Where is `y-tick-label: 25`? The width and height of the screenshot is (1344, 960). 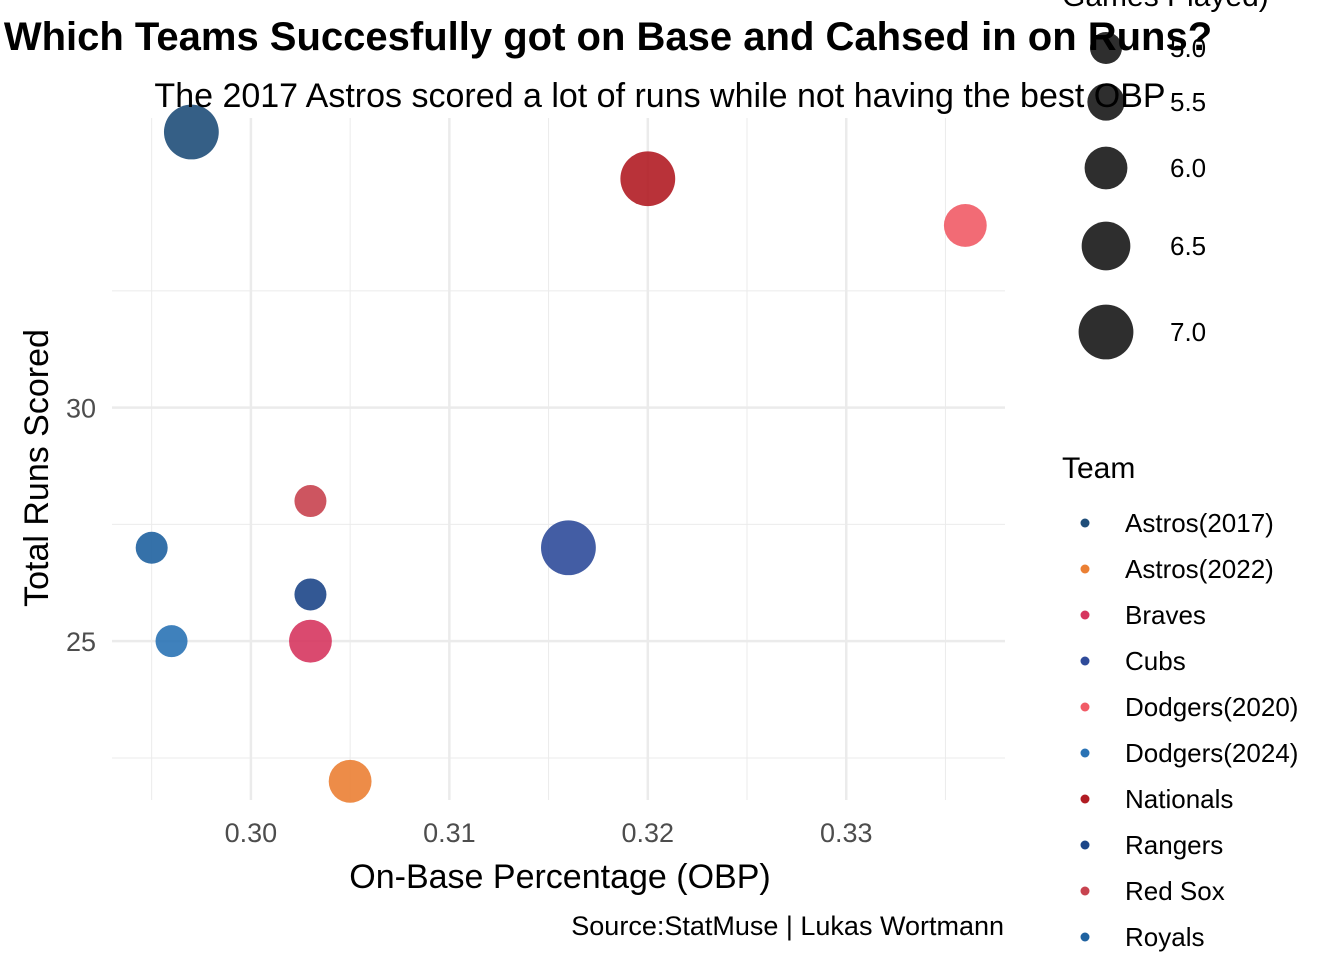 y-tick-label: 25 is located at coordinates (81, 642).